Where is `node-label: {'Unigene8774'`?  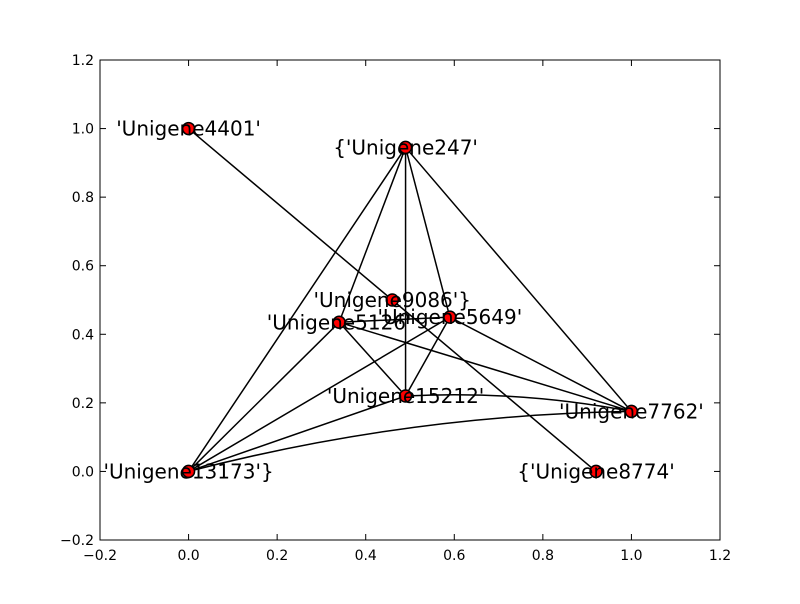 node-label: {'Unigene8774' is located at coordinates (595, 471).